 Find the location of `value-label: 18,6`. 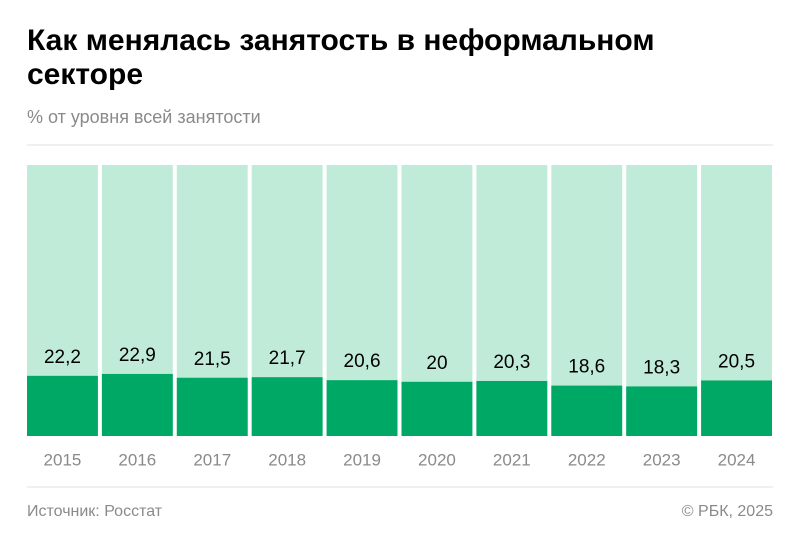

value-label: 18,6 is located at coordinates (586, 367).